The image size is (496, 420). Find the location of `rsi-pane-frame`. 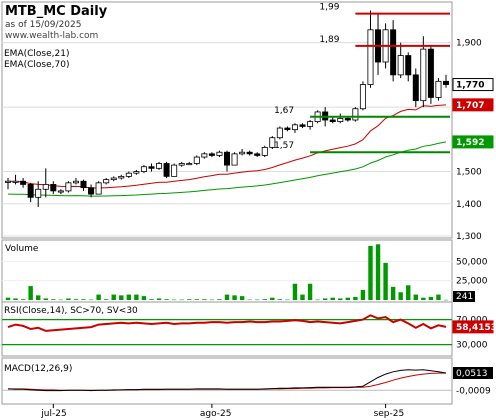

rsi-pane-frame is located at coordinates (227, 329).